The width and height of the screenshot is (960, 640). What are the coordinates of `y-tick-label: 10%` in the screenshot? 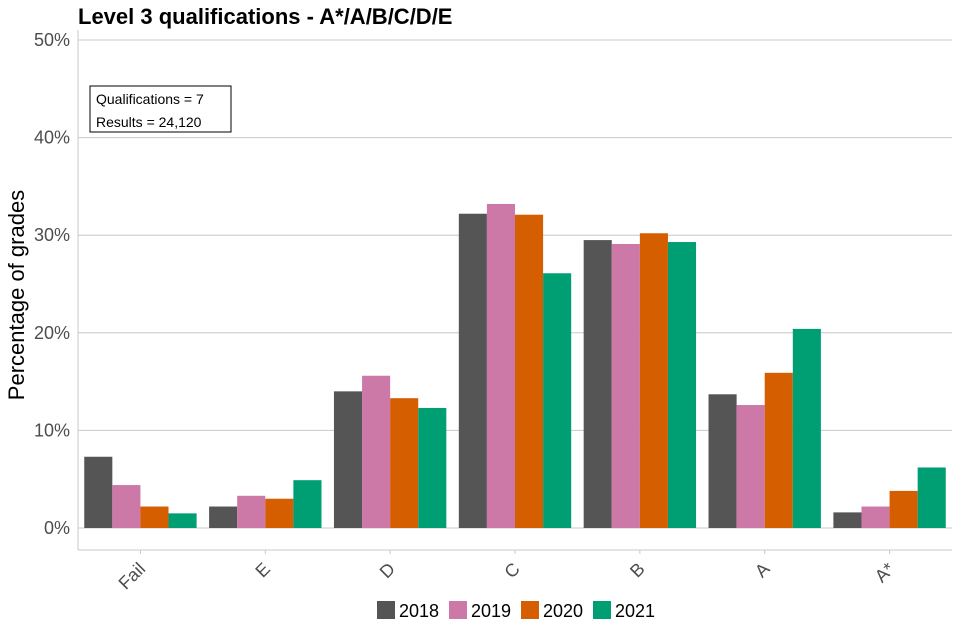 It's located at (52, 430).